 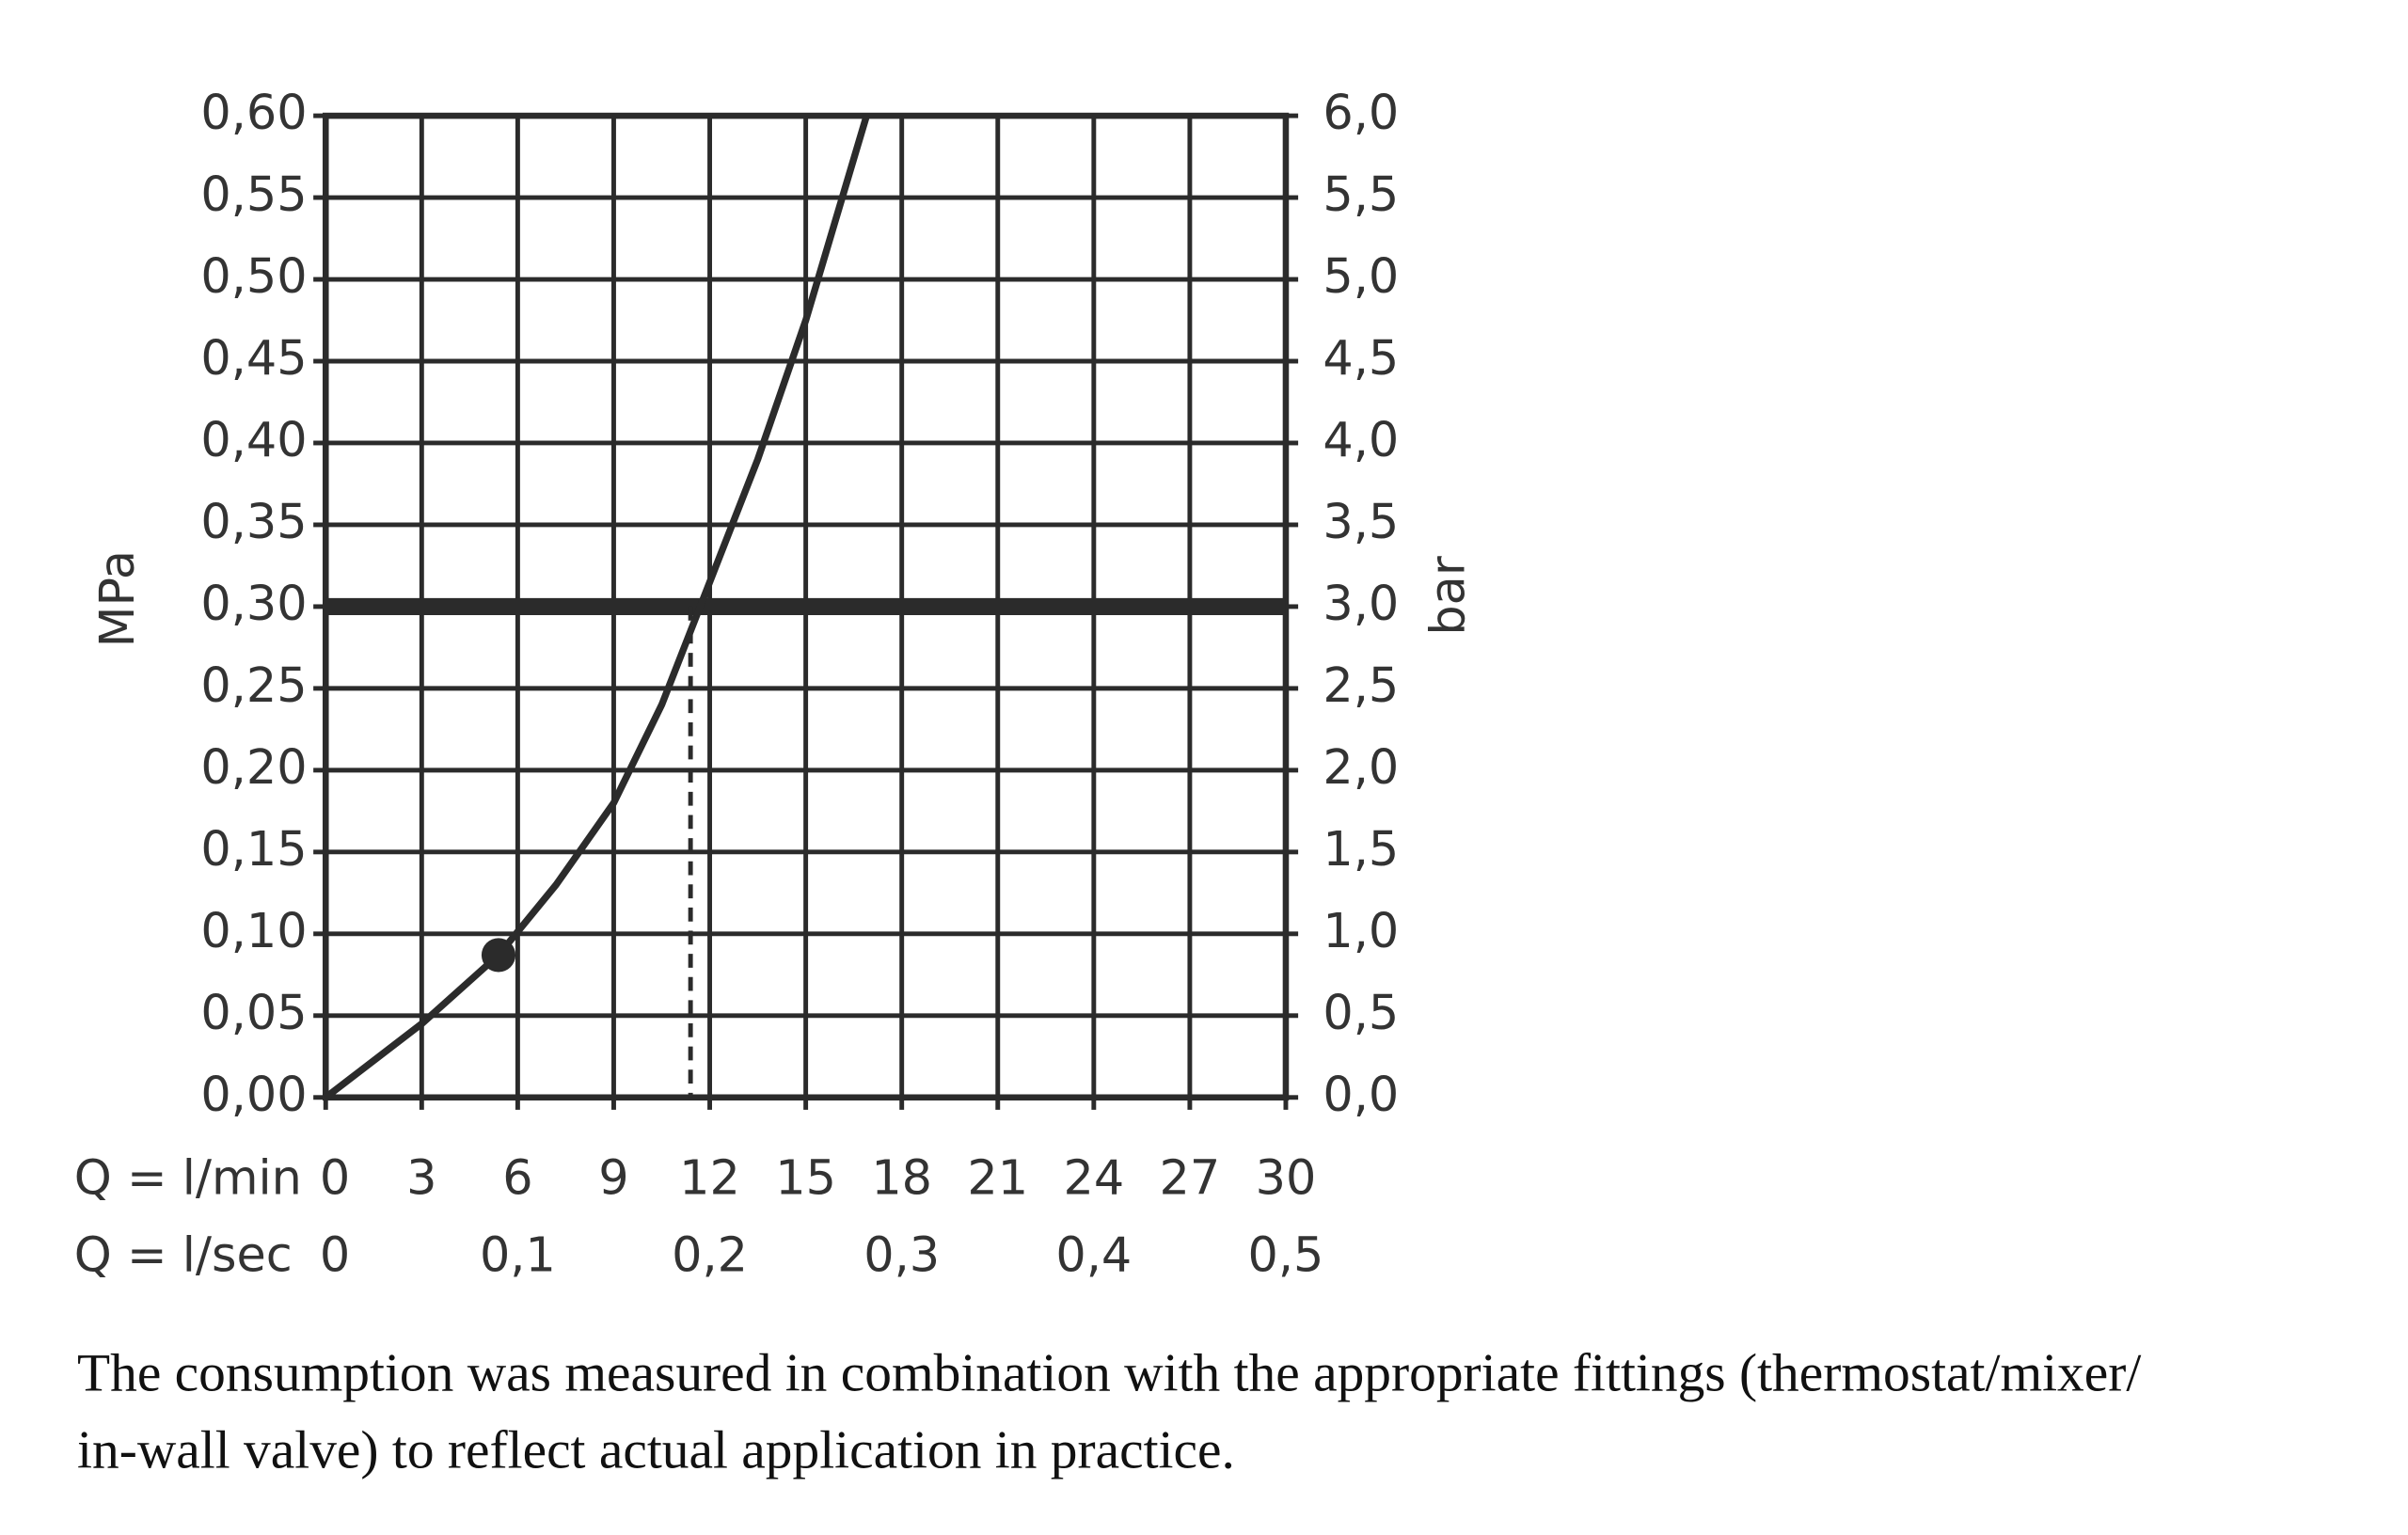 What do you see at coordinates (1361, 849) in the screenshot?
I see `y2-tick-label: 1,5` at bounding box center [1361, 849].